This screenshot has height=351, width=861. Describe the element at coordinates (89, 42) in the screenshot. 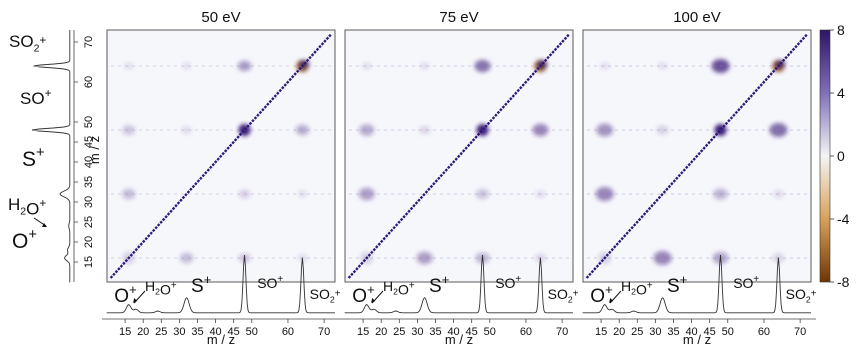

I see `y-tick-label: 70` at that location.